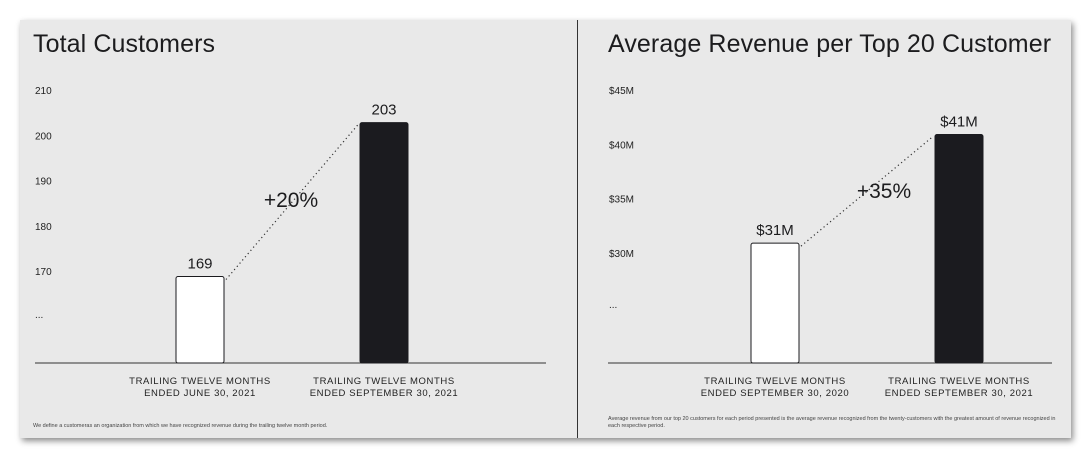  What do you see at coordinates (775, 393) in the screenshot?
I see `x-category-label: ENDED SEPTEMBER 30, 2020` at bounding box center [775, 393].